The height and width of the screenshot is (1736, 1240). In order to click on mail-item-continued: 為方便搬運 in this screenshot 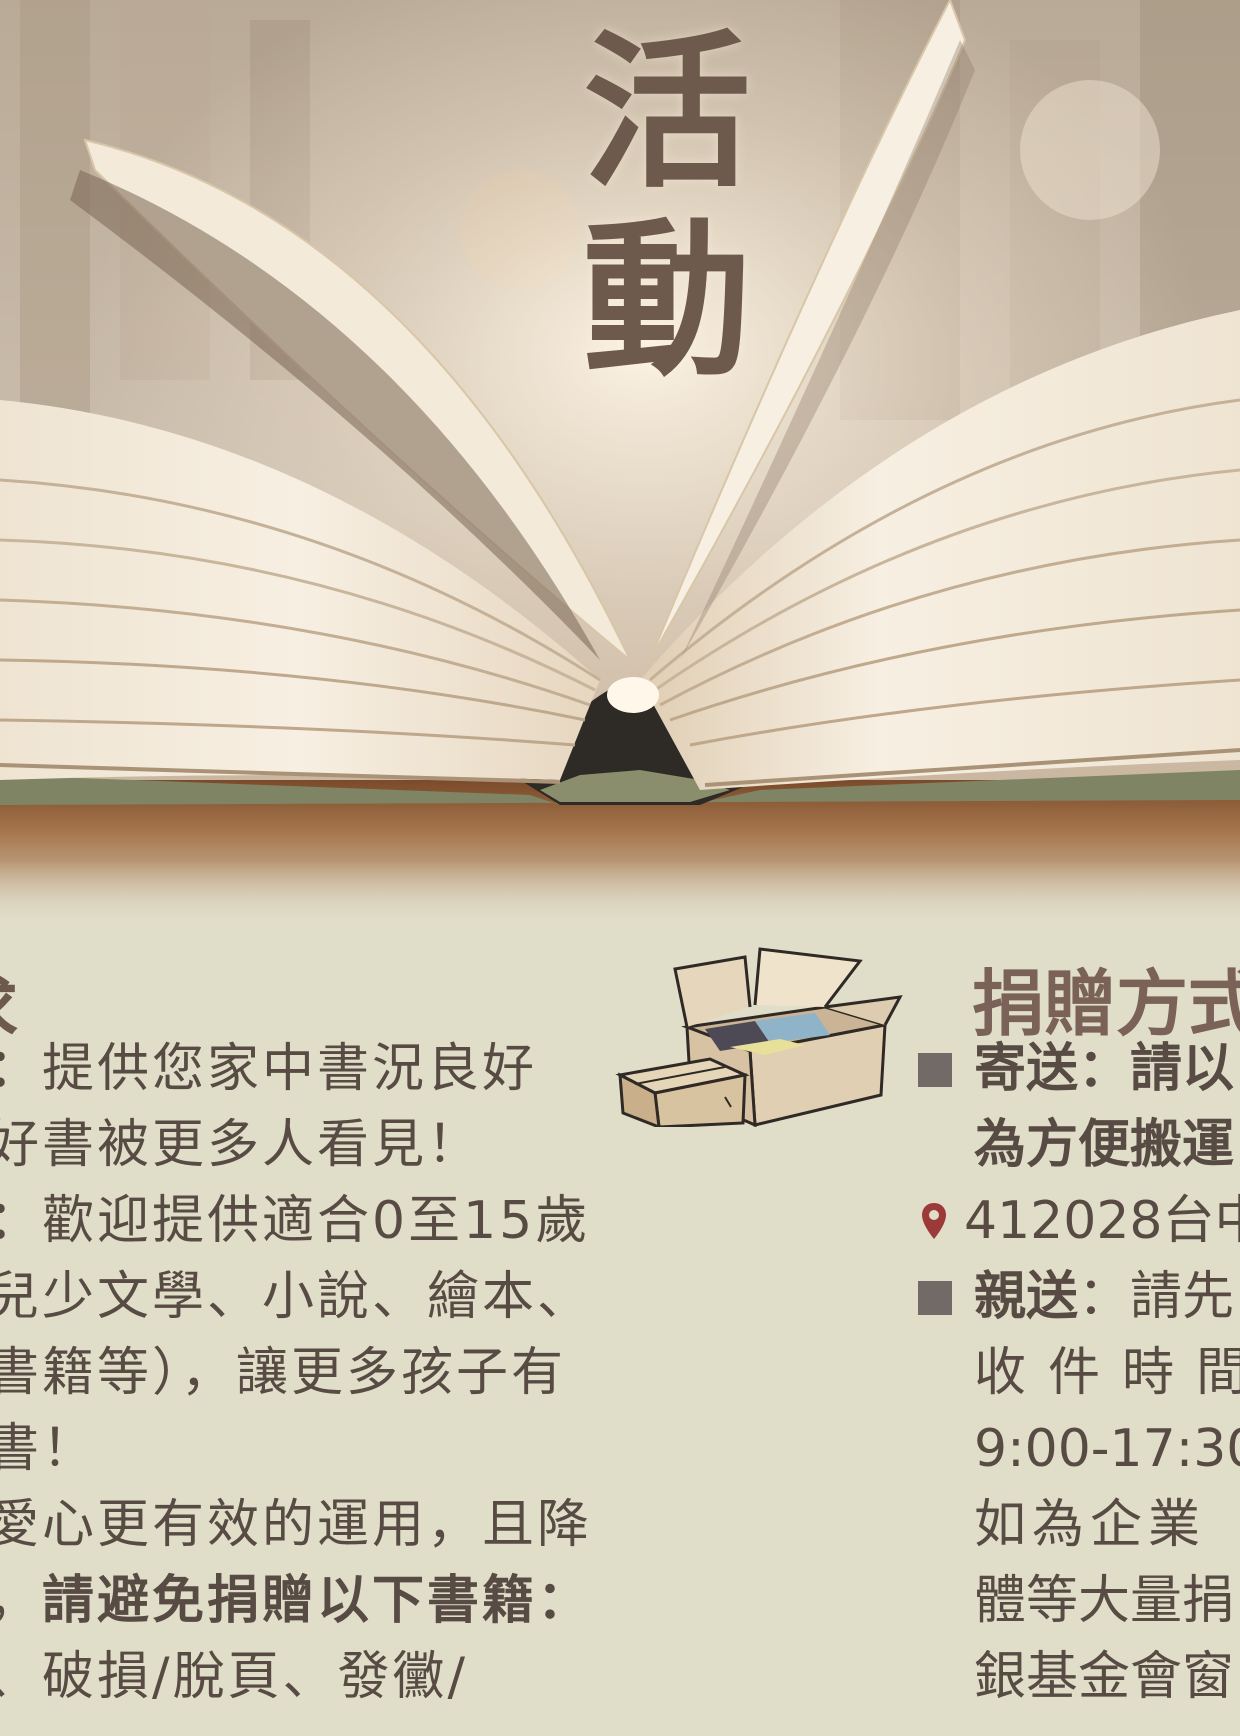, I will do `click(1079, 1145)`.